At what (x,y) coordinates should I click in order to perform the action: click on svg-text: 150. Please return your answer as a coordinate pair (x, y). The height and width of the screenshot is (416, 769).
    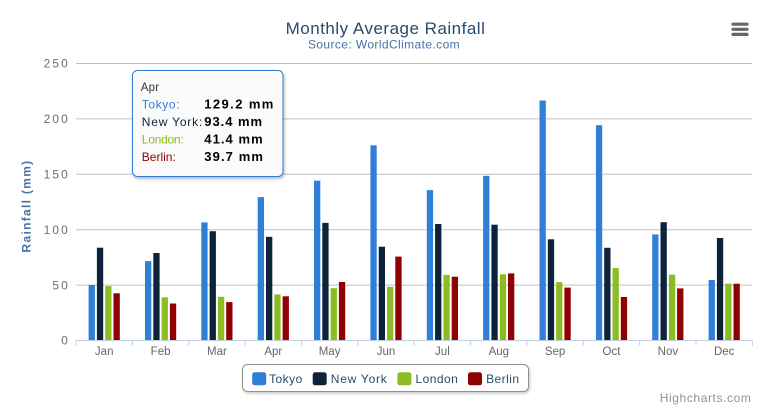
    Looking at the image, I should click on (57, 175).